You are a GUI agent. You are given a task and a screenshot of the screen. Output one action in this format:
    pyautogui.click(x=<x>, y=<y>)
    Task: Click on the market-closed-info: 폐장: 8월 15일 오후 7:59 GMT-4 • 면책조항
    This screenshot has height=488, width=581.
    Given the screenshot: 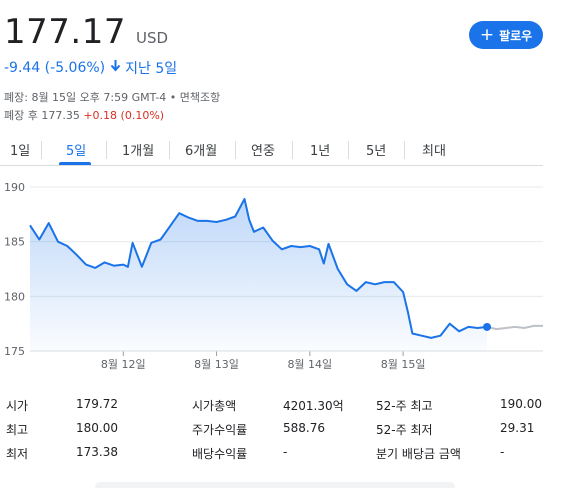 What is the action you would take?
    pyautogui.click(x=112, y=97)
    